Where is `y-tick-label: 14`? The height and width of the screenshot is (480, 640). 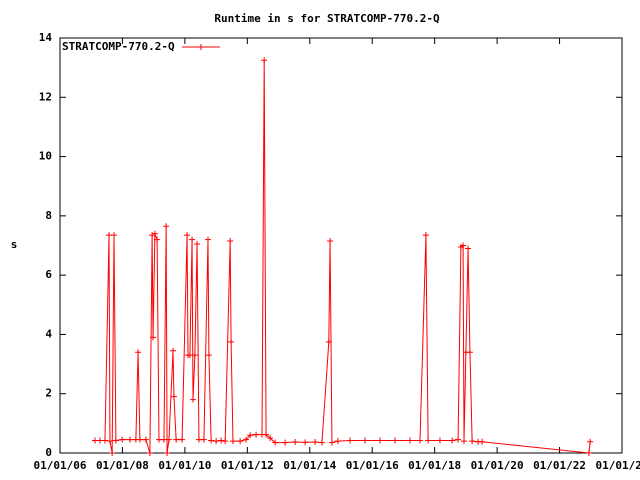 y-tick-label: 14 is located at coordinates (46, 37).